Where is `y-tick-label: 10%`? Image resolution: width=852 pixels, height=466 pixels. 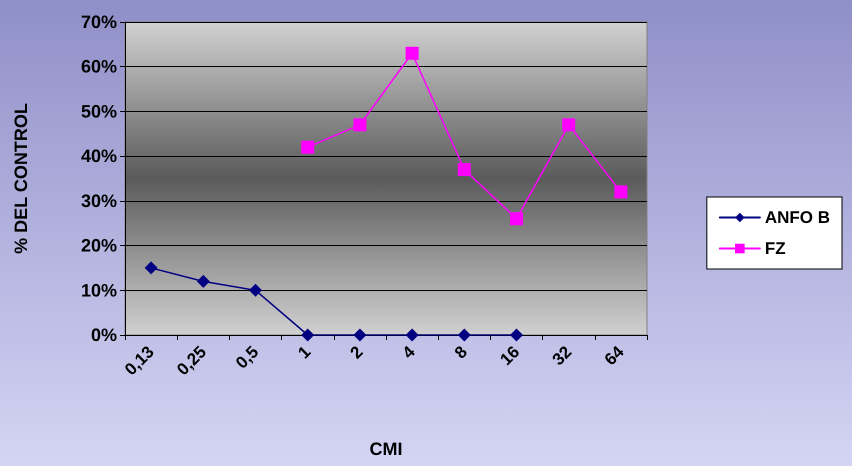 y-tick-label: 10% is located at coordinates (98, 290).